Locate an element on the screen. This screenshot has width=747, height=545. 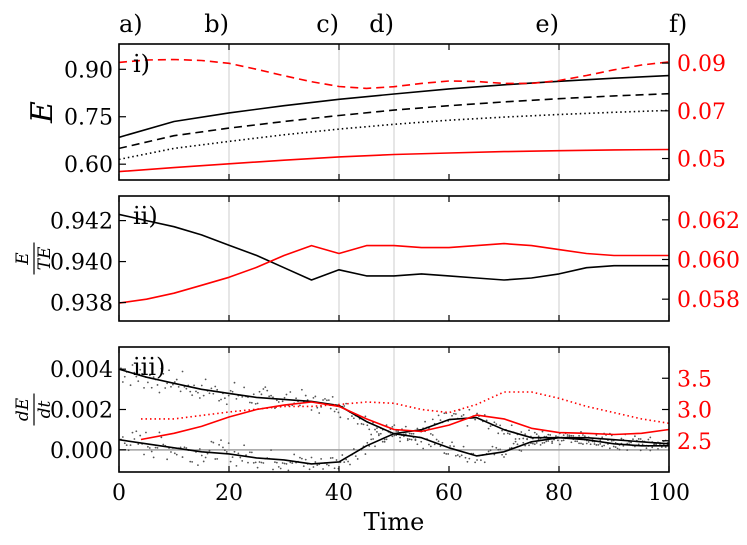
series-line-black-dashed is located at coordinates (394, 121).